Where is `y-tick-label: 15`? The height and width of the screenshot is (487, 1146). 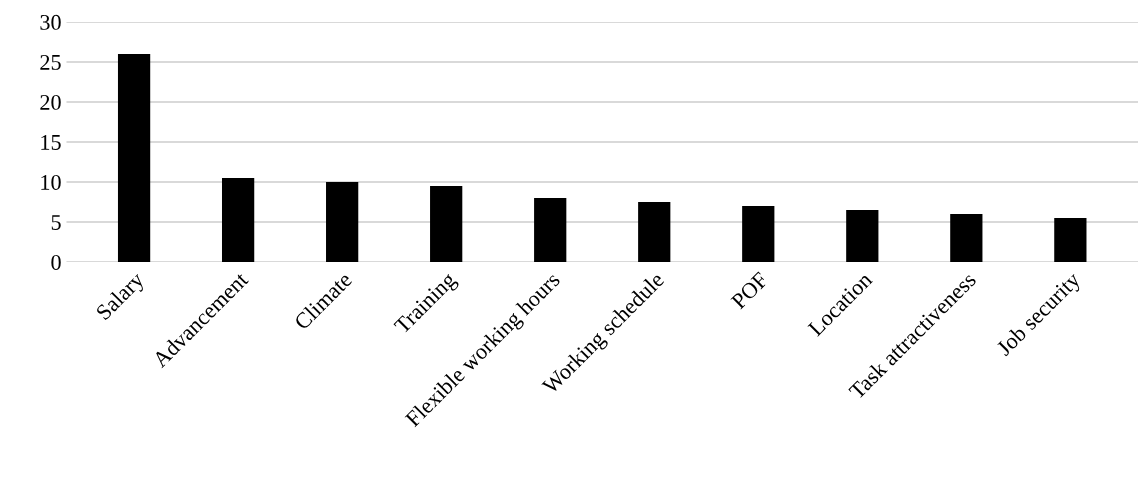
y-tick-label: 15 is located at coordinates (51, 142).